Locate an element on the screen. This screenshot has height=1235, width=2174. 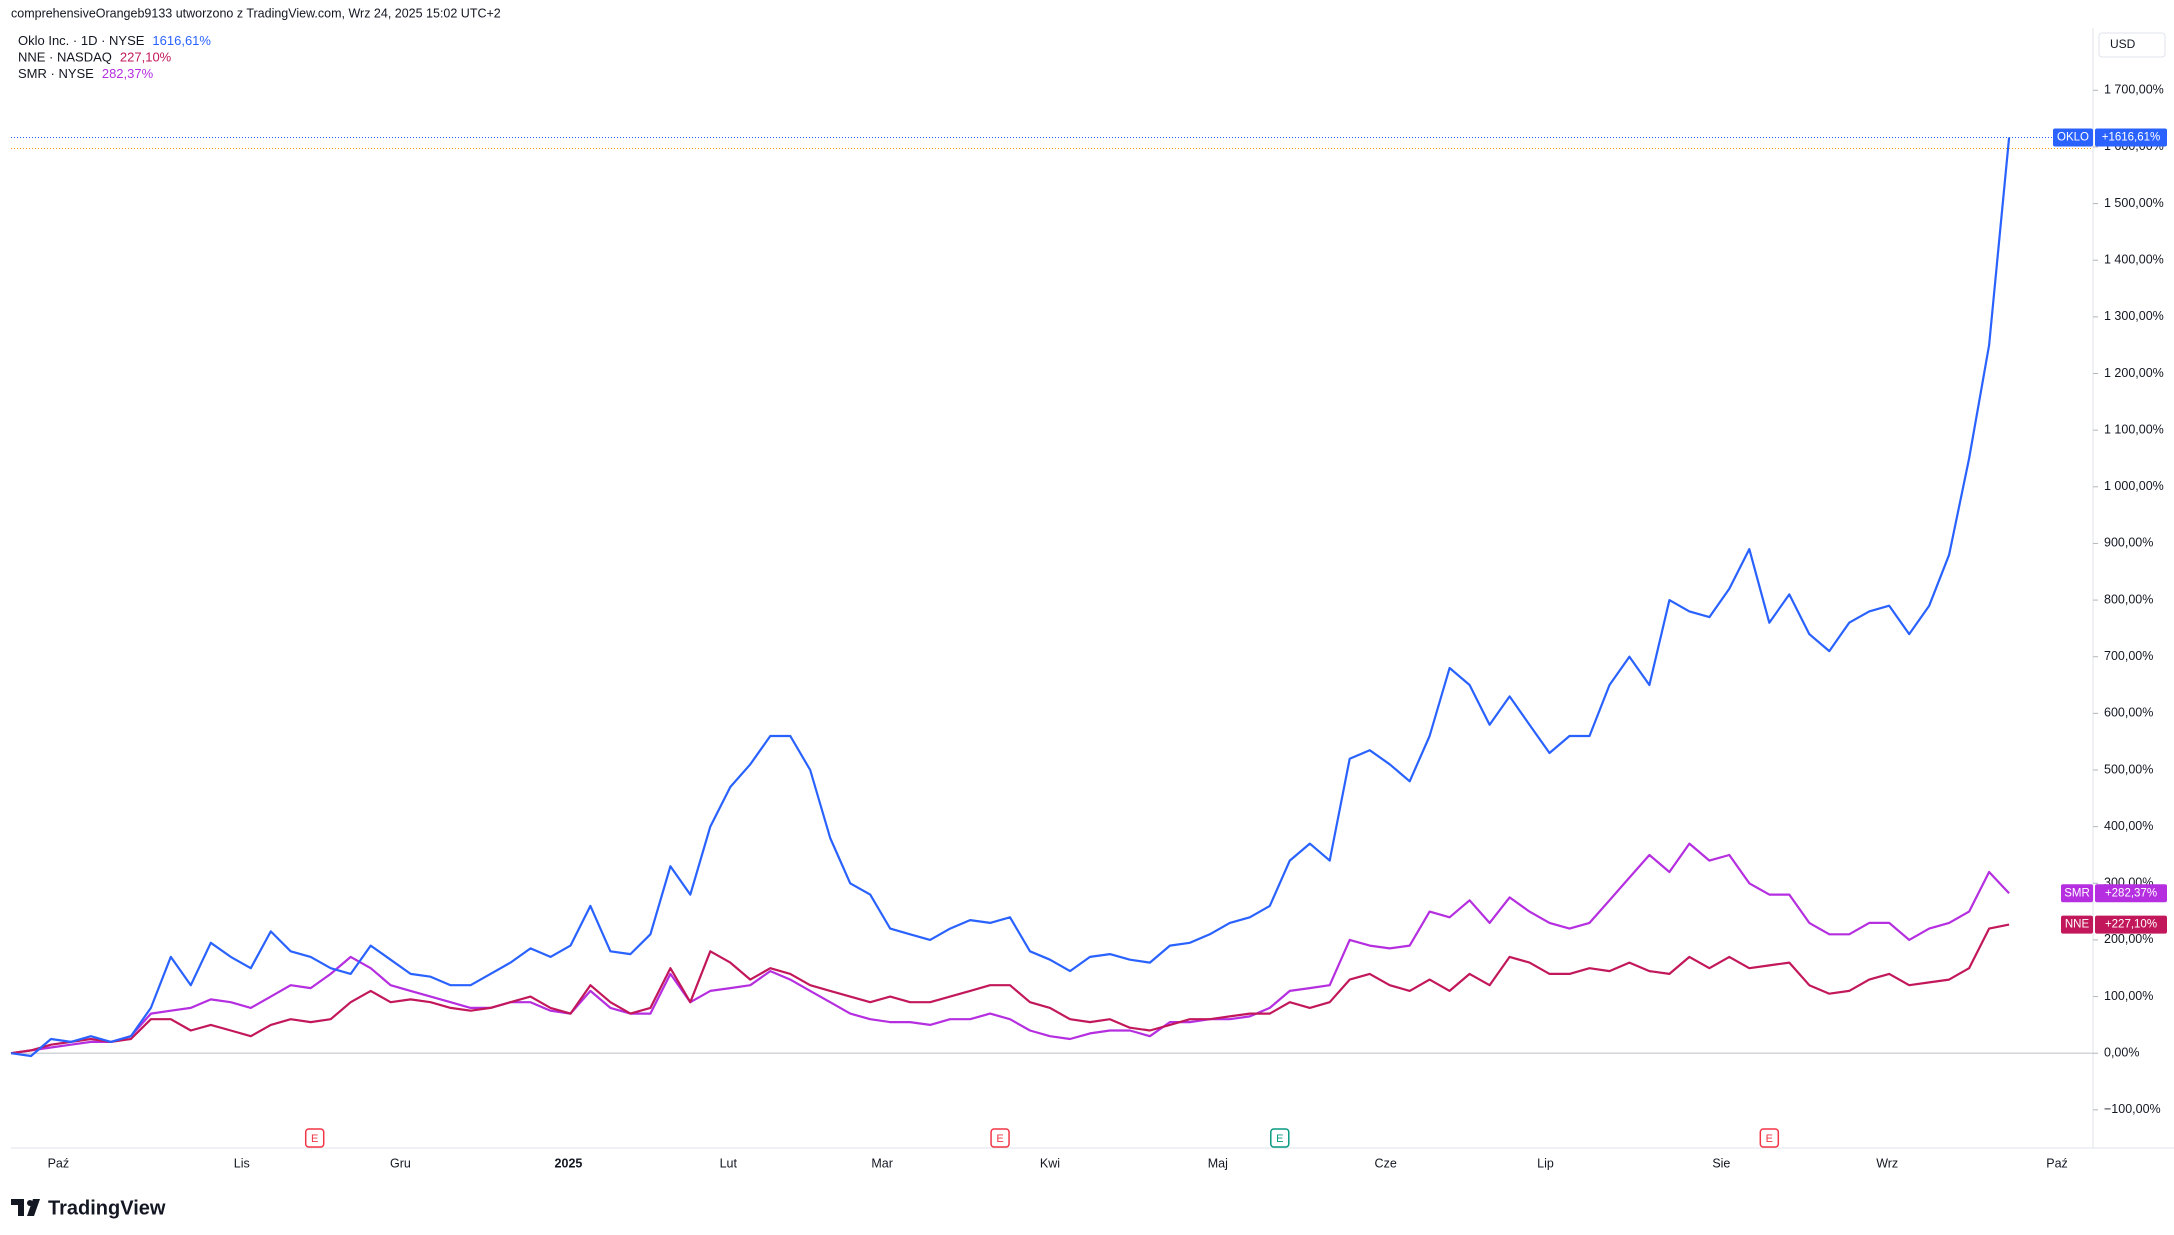
brand: TradingView is located at coordinates (107, 1208).